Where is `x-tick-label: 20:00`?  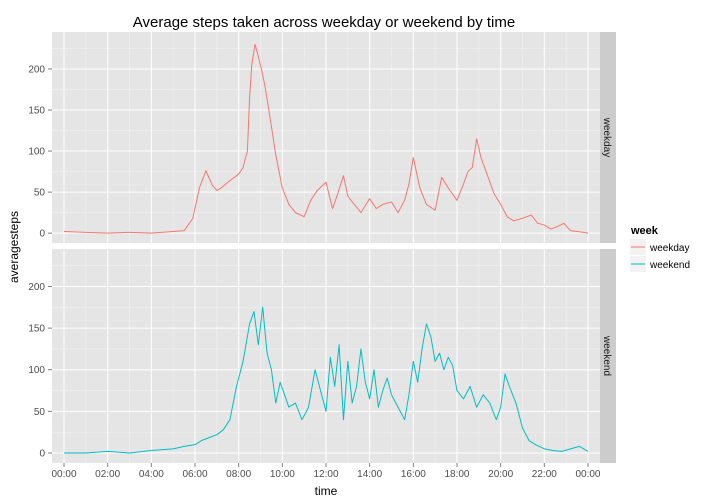 x-tick-label: 20:00 is located at coordinates (500, 474).